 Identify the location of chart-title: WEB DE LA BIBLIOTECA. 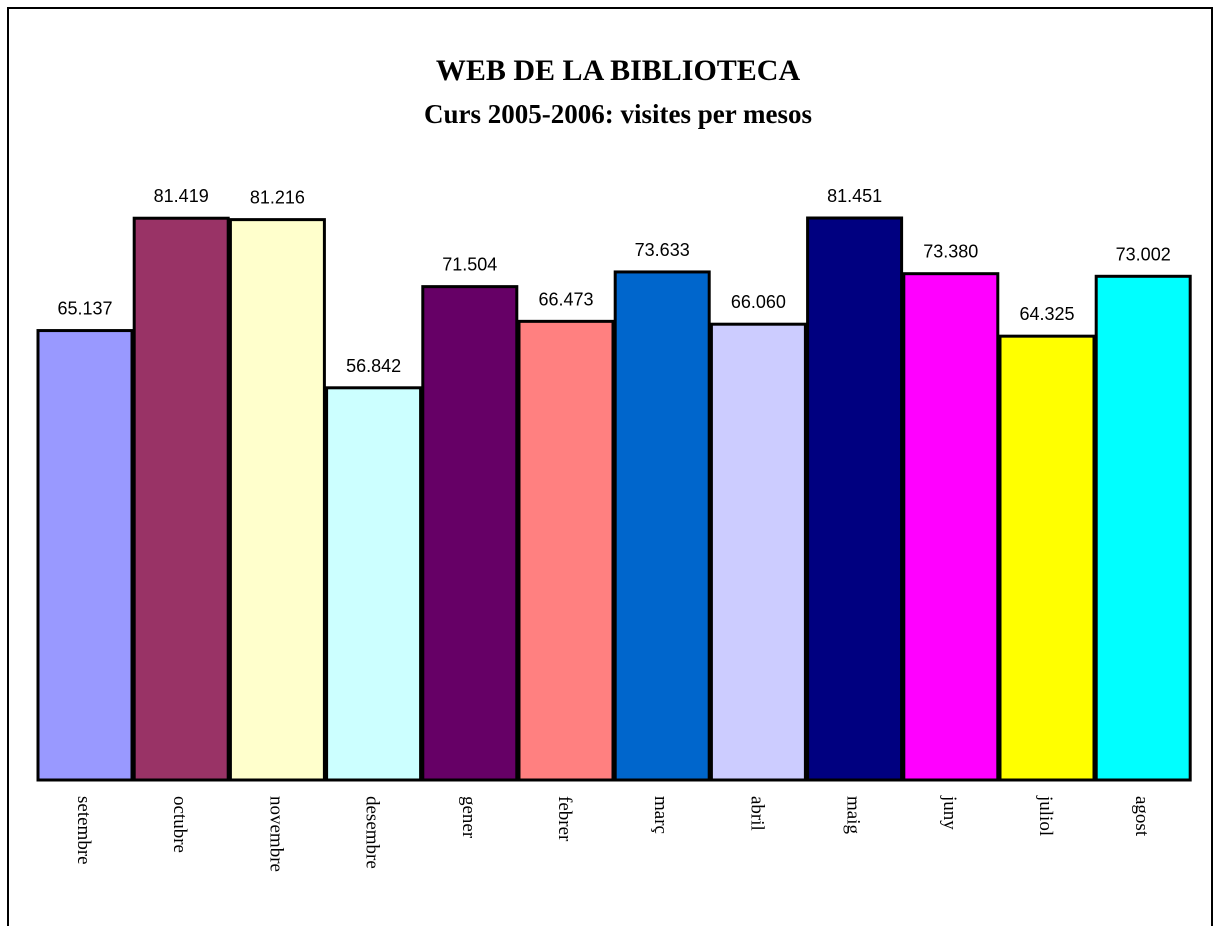
(618, 70).